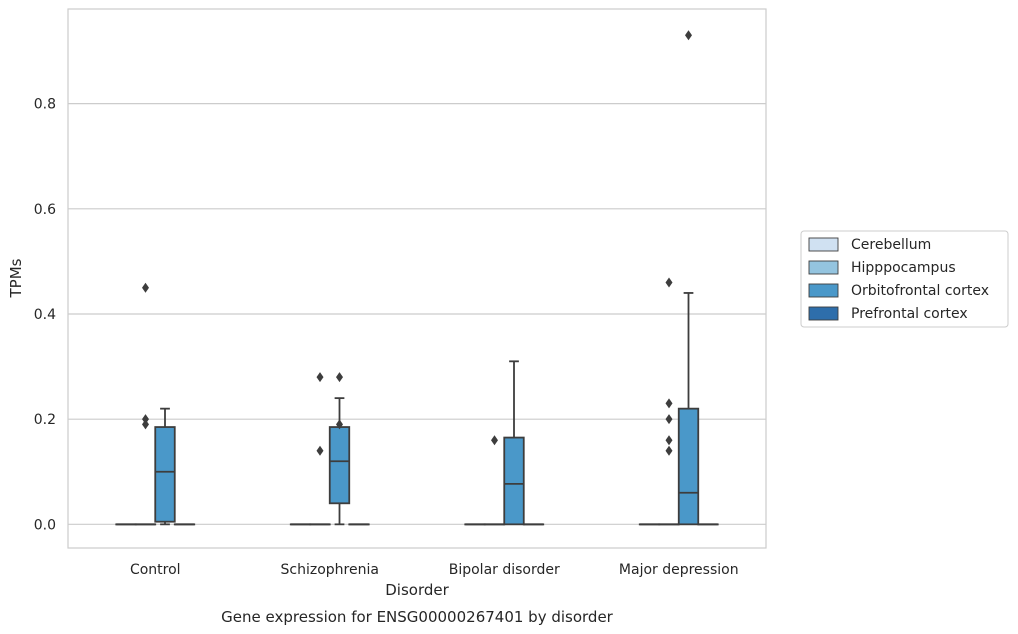 The image size is (1018, 634). I want to click on x-axis-label: Disorder, so click(417, 590).